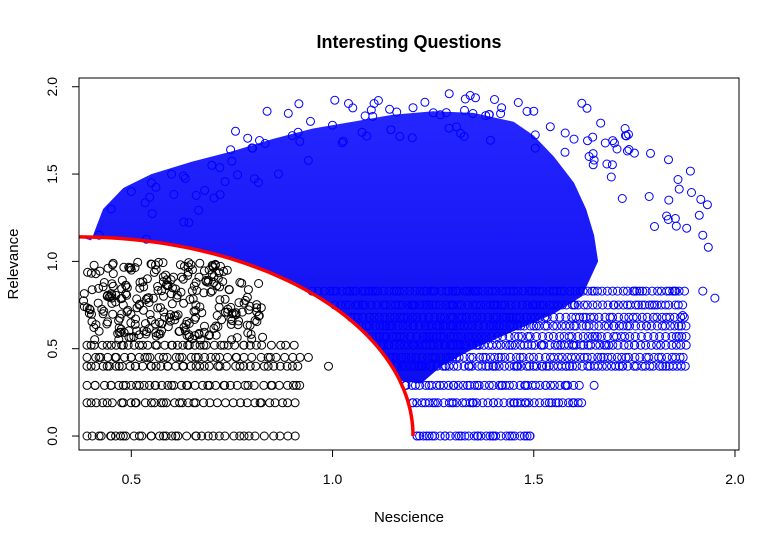 This screenshot has height=547, width=779. I want to click on x-tick-label: 2.0, so click(735, 479).